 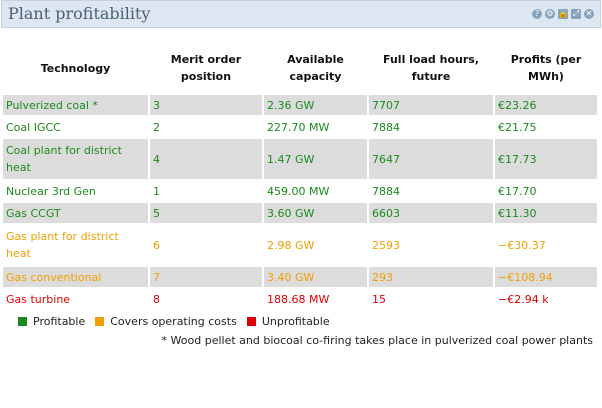 I want to click on cell-merit: 3, so click(x=206, y=105).